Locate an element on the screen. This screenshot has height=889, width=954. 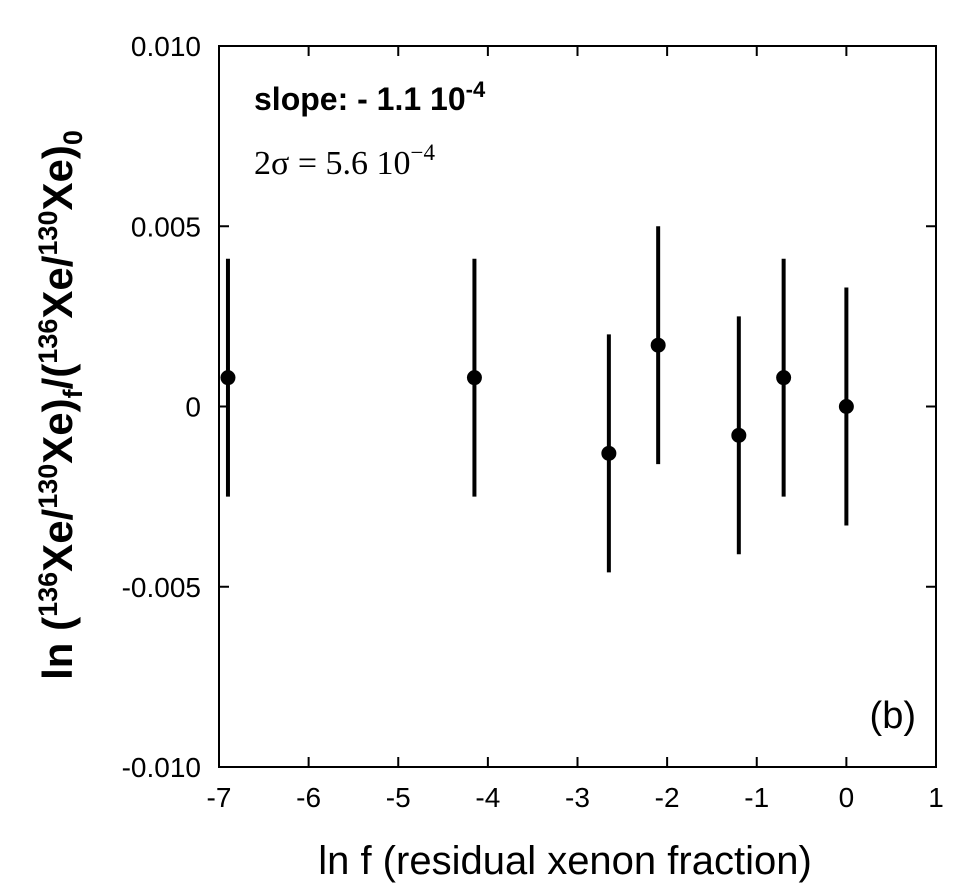
y-tick-label: -0.005 is located at coordinates (161, 587).